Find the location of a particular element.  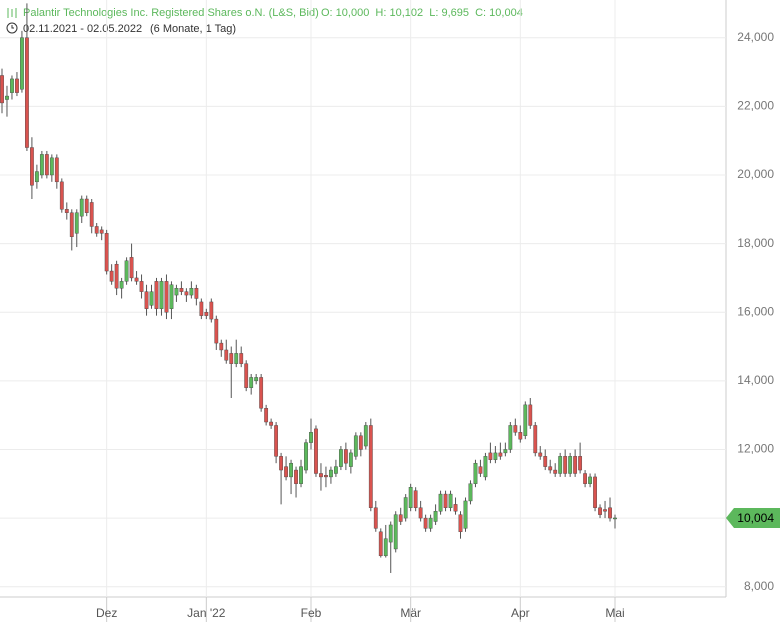

x-tick-label: Mai is located at coordinates (614, 613).